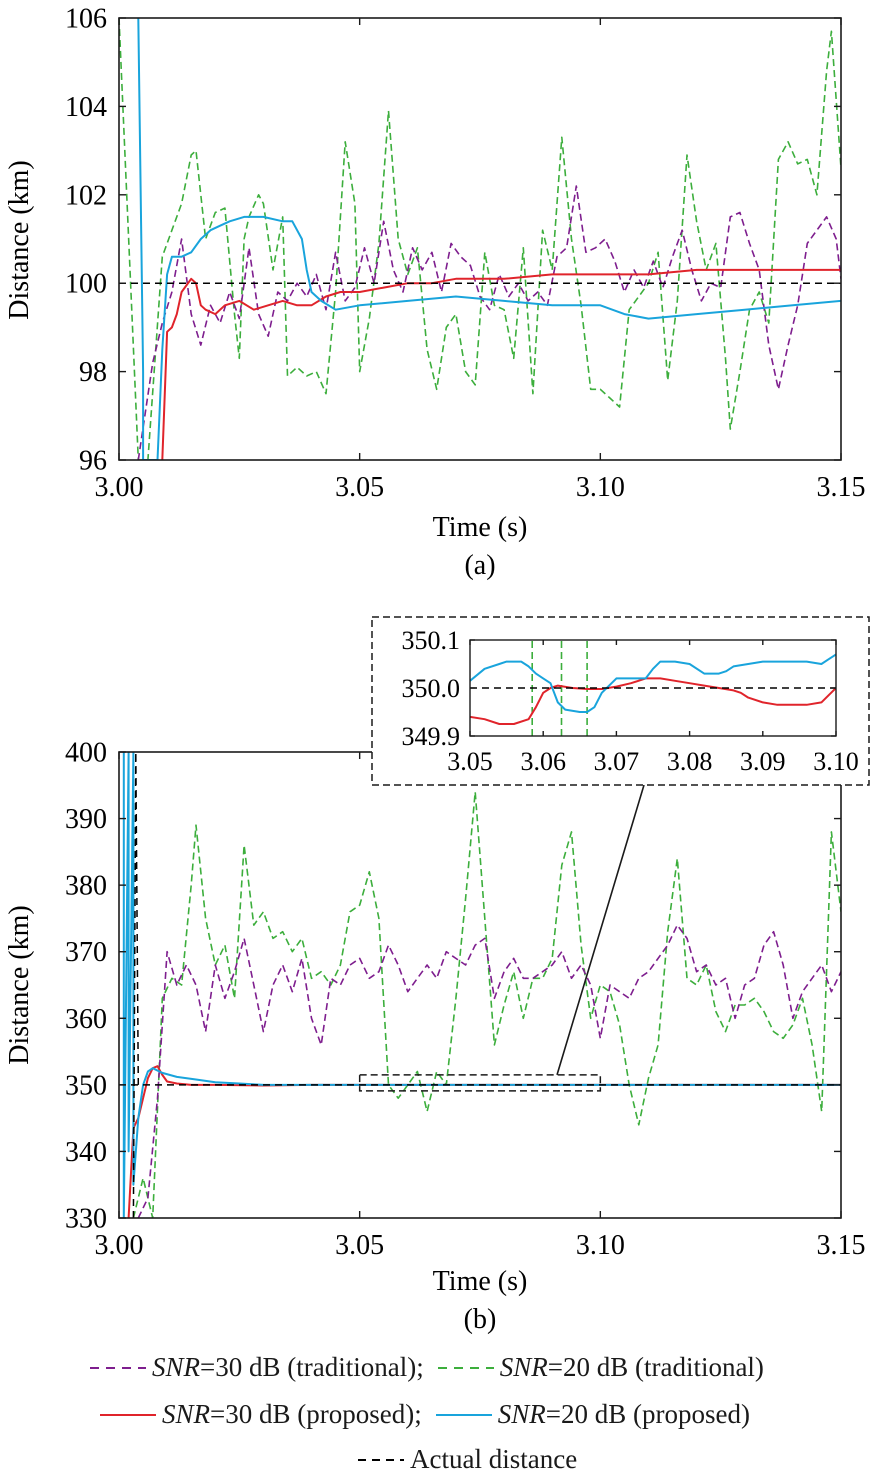 The height and width of the screenshot is (1484, 874). Describe the element at coordinates (470, 761) in the screenshot. I see `x-tick-label-i-0: 3.05` at that location.